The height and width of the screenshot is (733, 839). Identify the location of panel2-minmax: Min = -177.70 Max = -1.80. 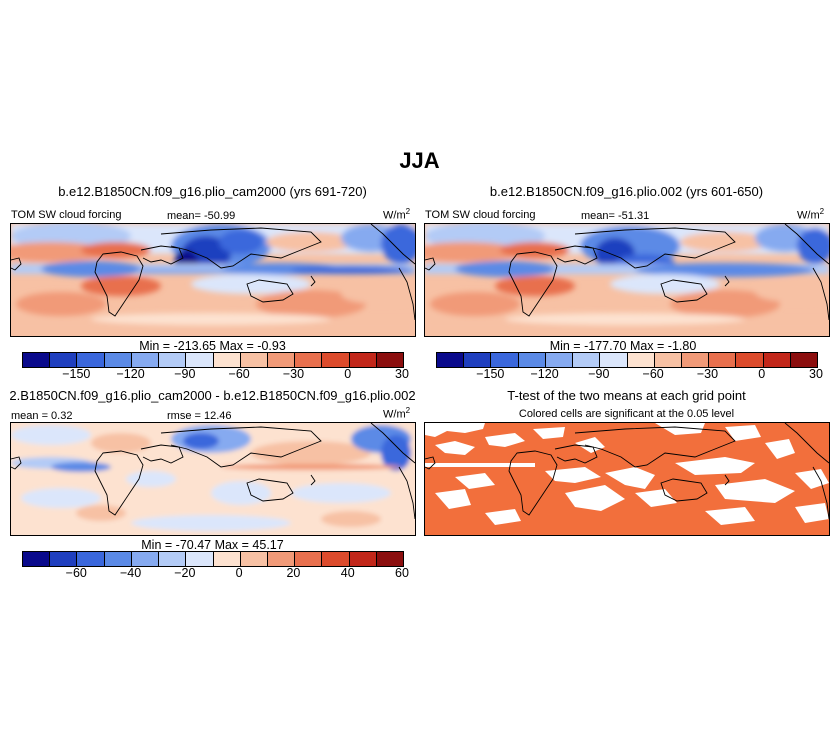
(623, 346).